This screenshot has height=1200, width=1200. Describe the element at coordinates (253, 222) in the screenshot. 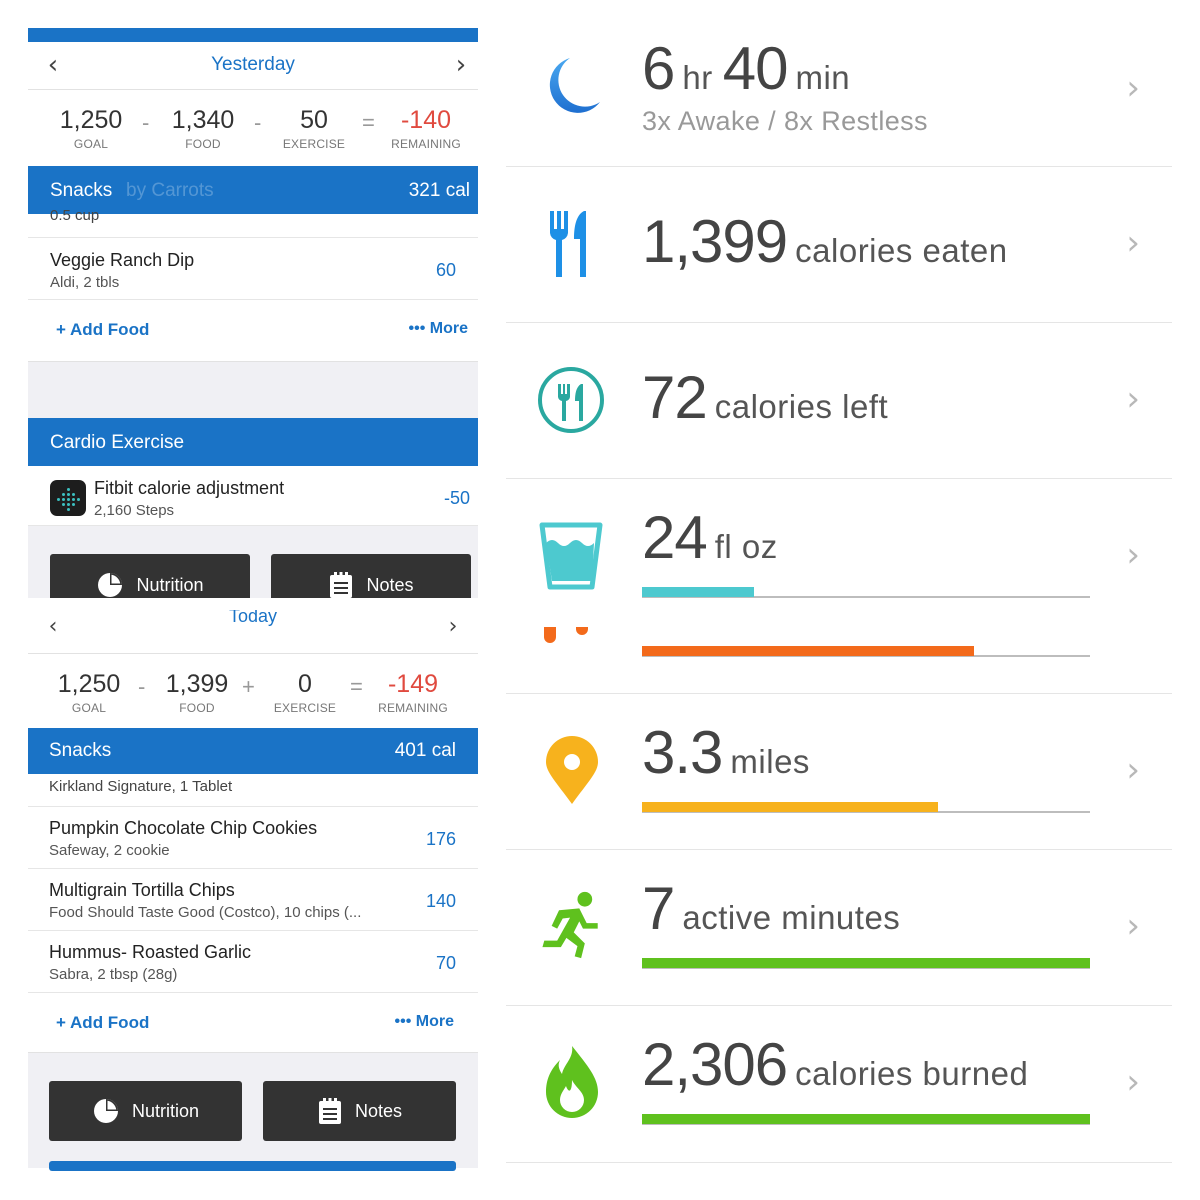

I see `list-item: 0.5 cup` at that location.